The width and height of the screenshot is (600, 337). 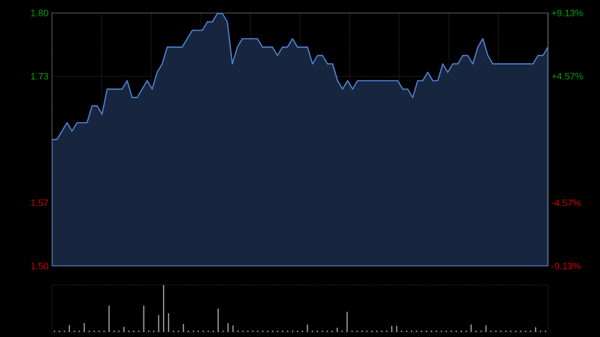 I want to click on y2-tick-label: -9.13%, so click(x=566, y=266).